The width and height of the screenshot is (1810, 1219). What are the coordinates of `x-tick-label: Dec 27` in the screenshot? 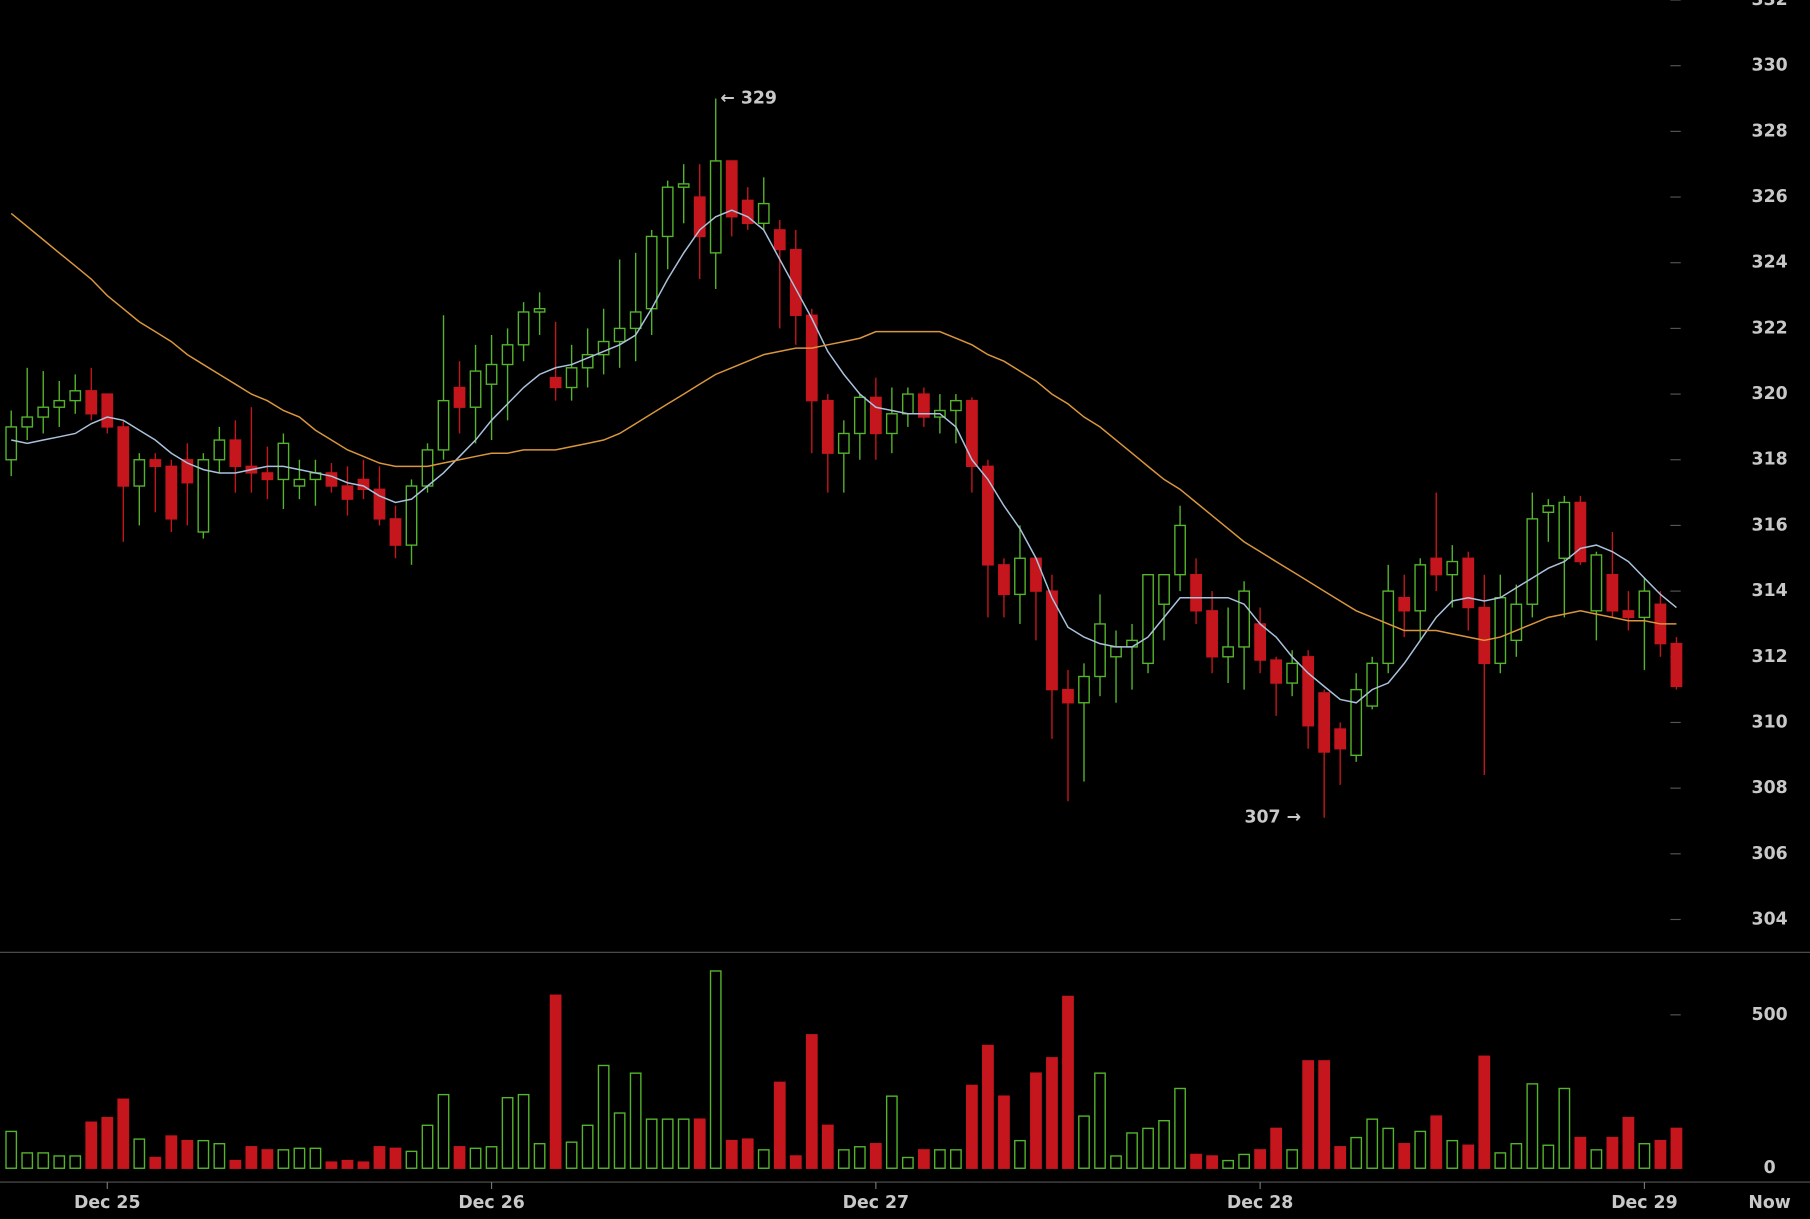 It's located at (876, 1203).